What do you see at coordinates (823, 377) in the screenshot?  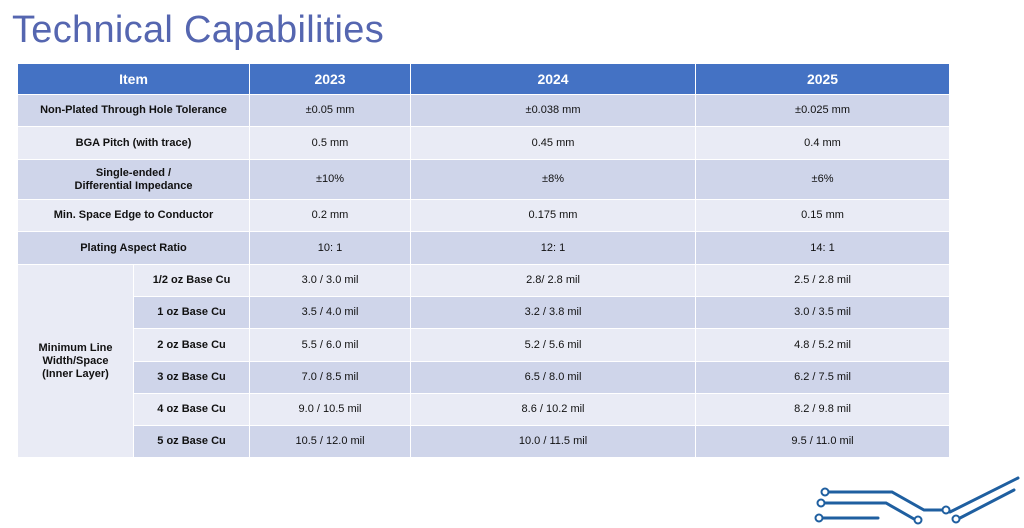 I see `cell-2025: 6.2 / 7.5 mil` at bounding box center [823, 377].